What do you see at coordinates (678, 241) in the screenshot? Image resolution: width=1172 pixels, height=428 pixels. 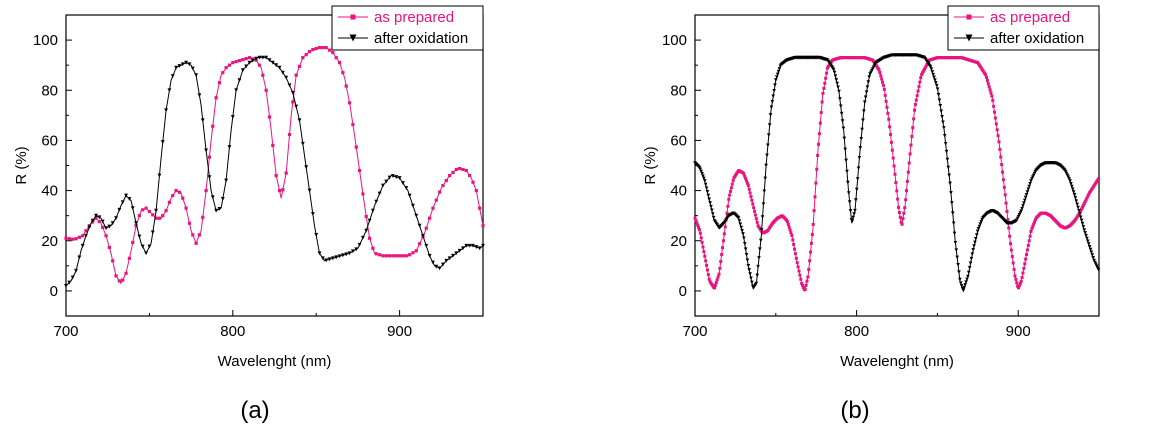 I see `y-tick-label: 20` at bounding box center [678, 241].